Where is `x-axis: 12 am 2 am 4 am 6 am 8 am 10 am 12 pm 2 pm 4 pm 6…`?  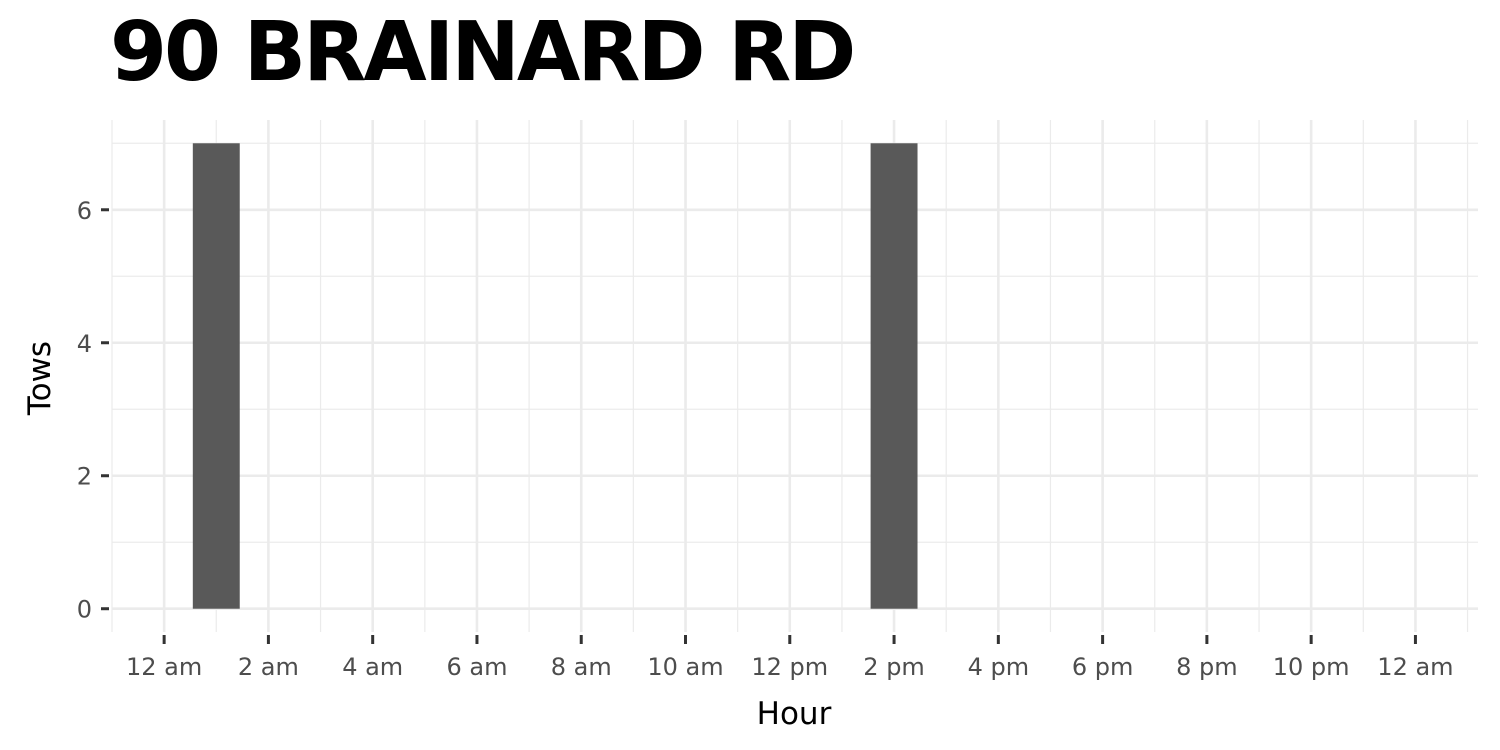
x-axis: 12 am 2 am 4 am 6 am 8 am 10 am 12 pm 2 pm 4 pm 6… is located at coordinates (790, 658).